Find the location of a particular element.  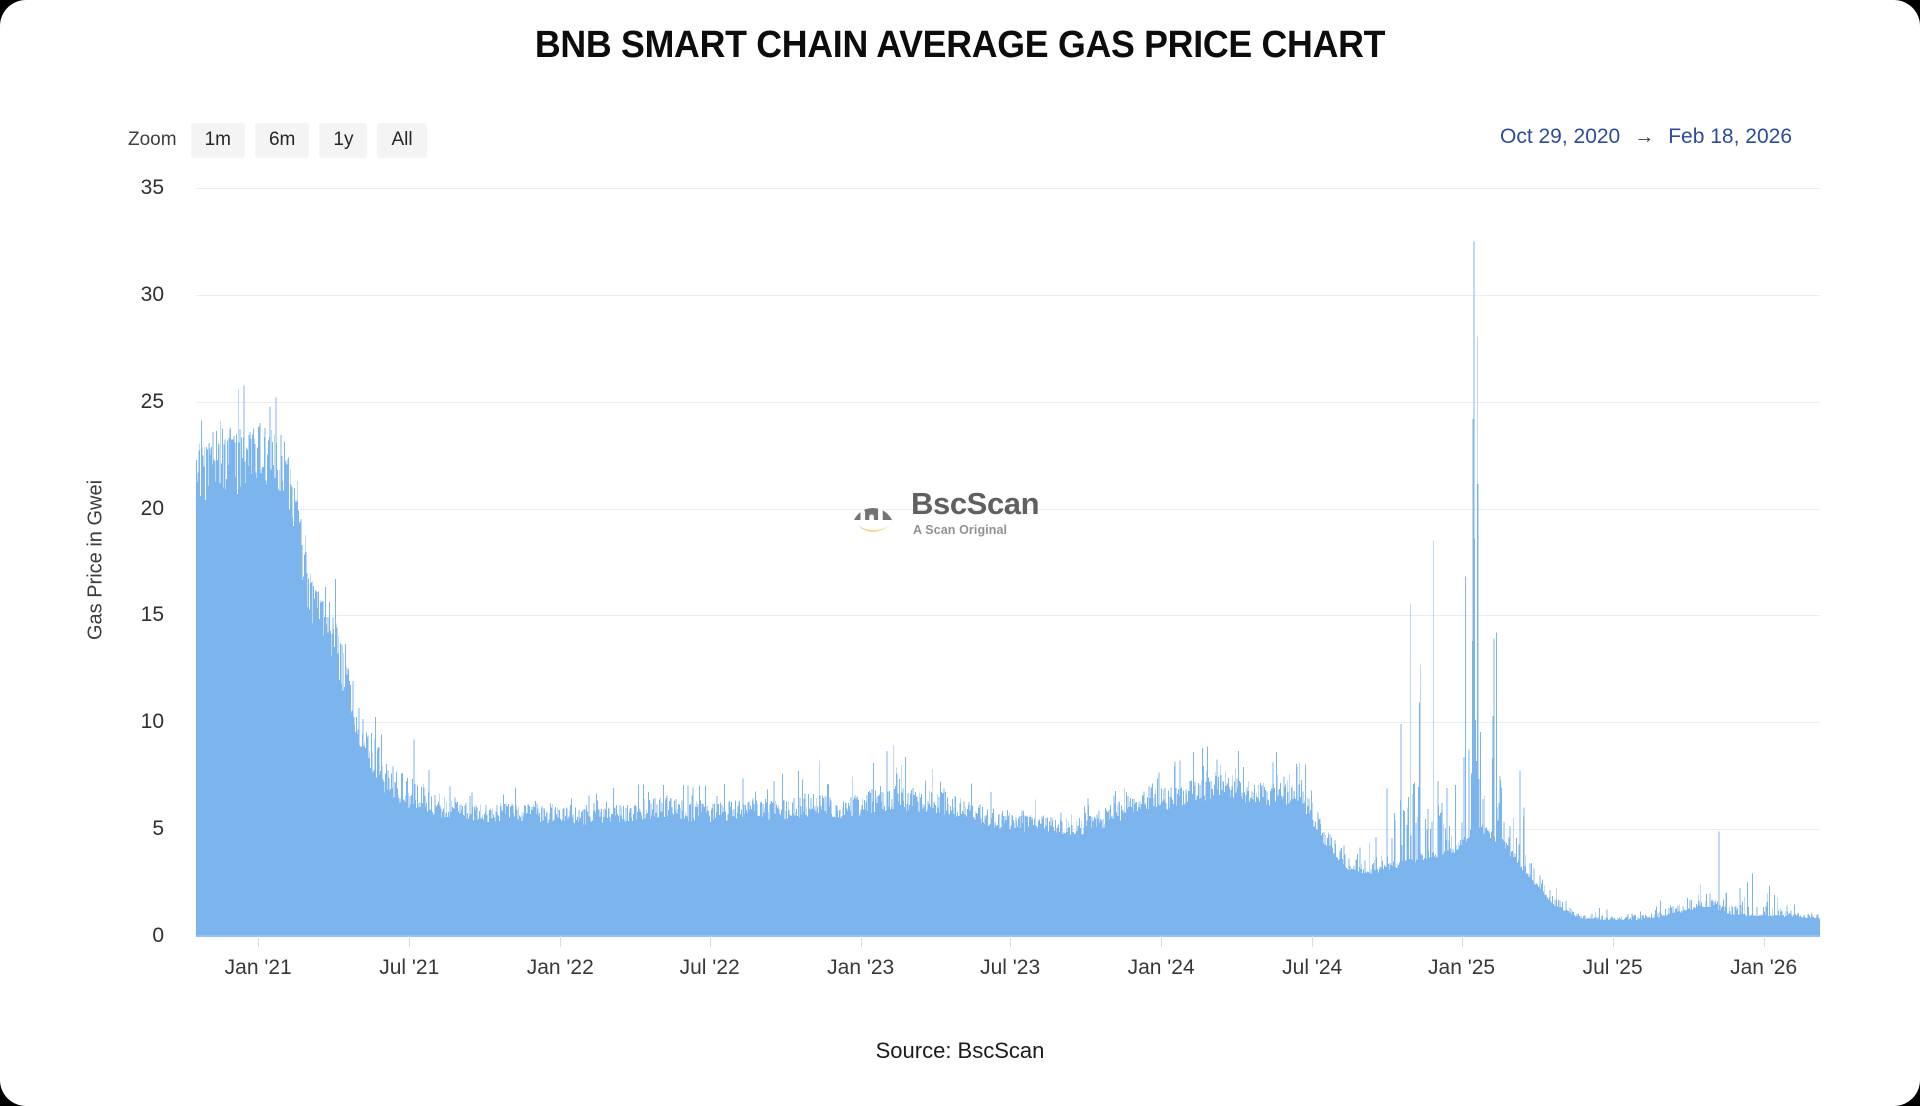

date-range-start: Oct 29, 2020 is located at coordinates (1560, 136).